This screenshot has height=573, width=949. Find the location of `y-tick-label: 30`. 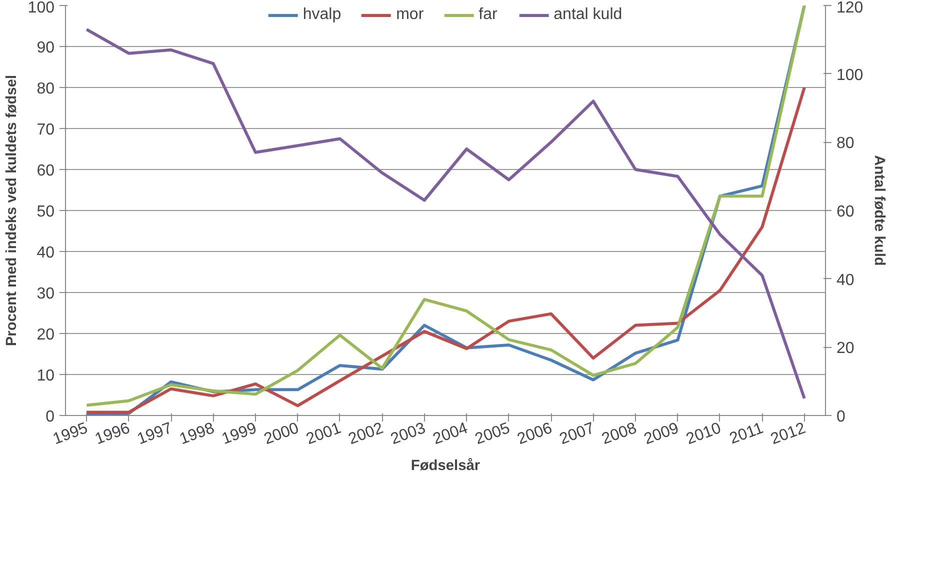

y-tick-label: 30 is located at coordinates (45, 294).